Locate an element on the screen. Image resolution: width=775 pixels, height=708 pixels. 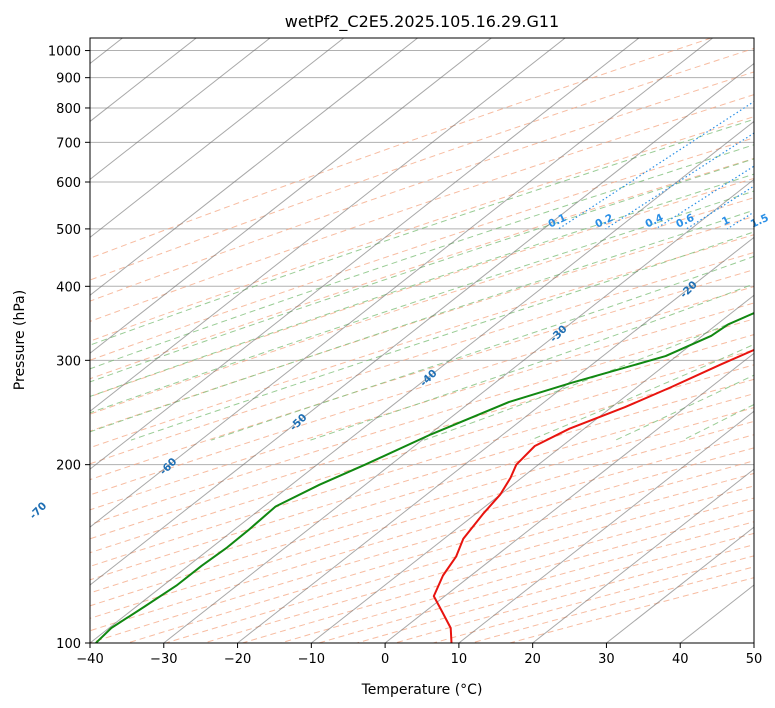
y-tick-label: 900 is located at coordinates (68, 79).